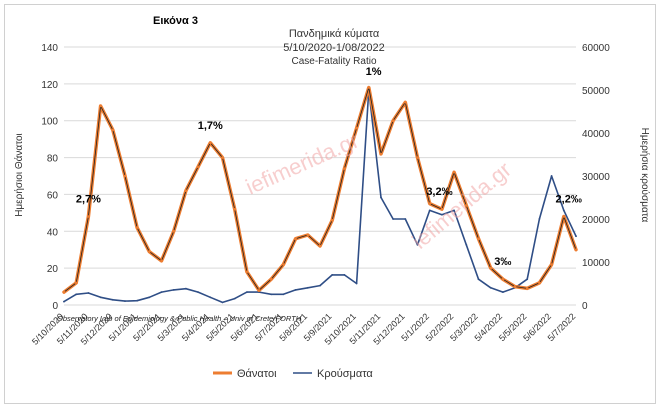 This screenshot has height=409, width=660. What do you see at coordinates (596, 91) in the screenshot?
I see `y-right-tick-label: 50000` at bounding box center [596, 91].